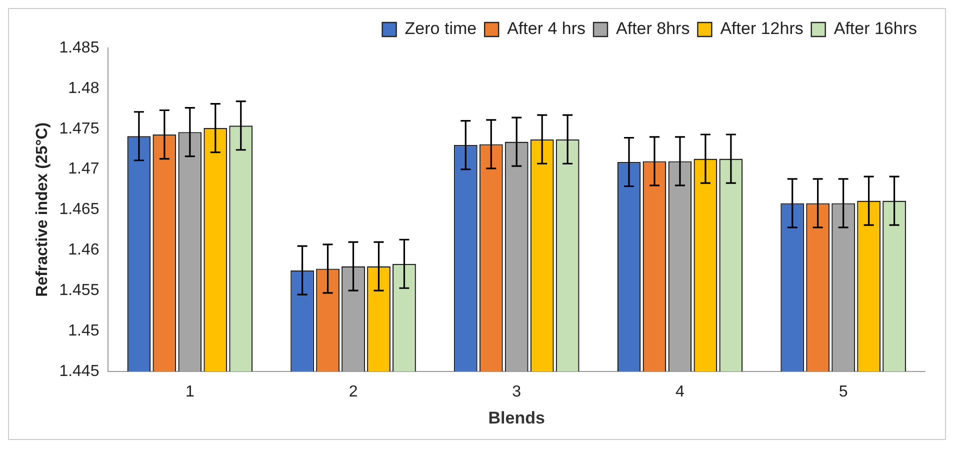 The width and height of the screenshot is (956, 450). Describe the element at coordinates (189, 391) in the screenshot. I see `x-tick-label: 1` at that location.